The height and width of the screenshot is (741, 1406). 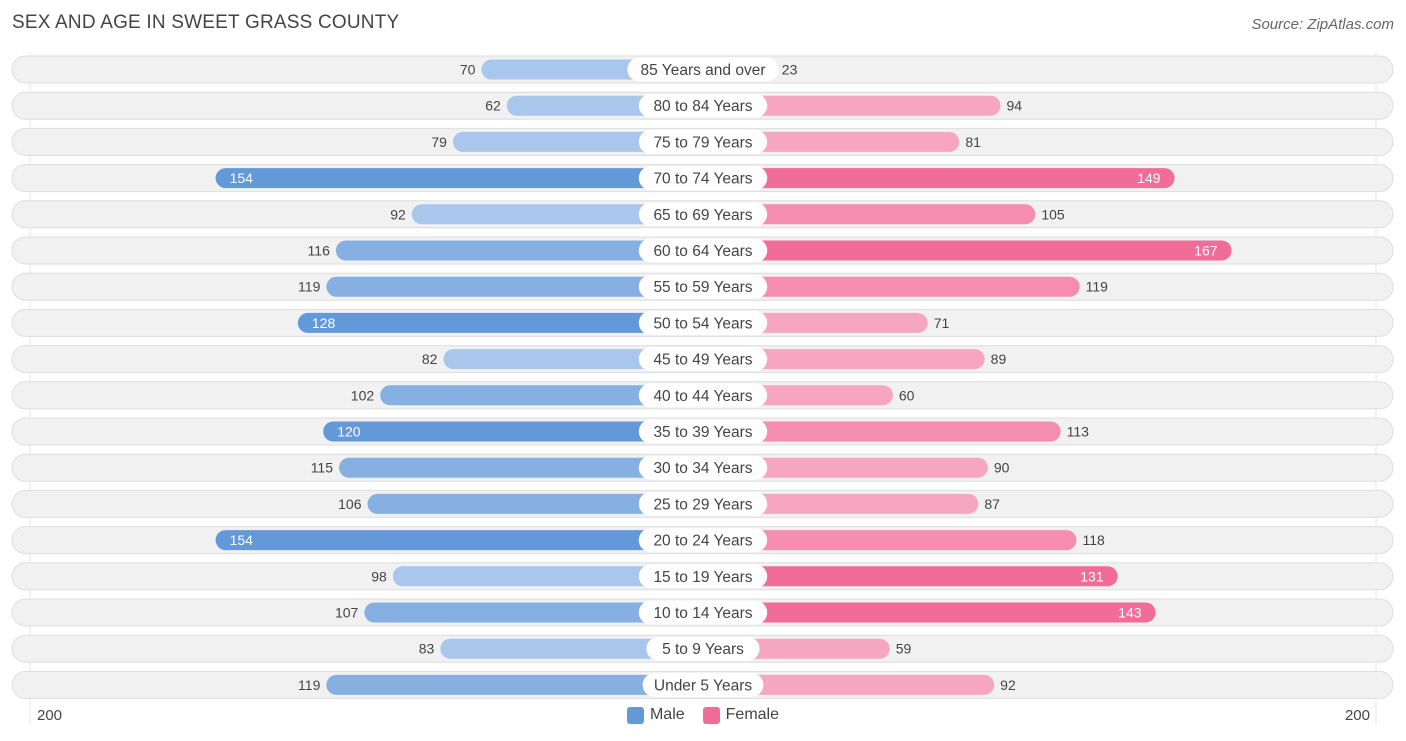 I want to click on value-label-male: 107, so click(x=347, y=613).